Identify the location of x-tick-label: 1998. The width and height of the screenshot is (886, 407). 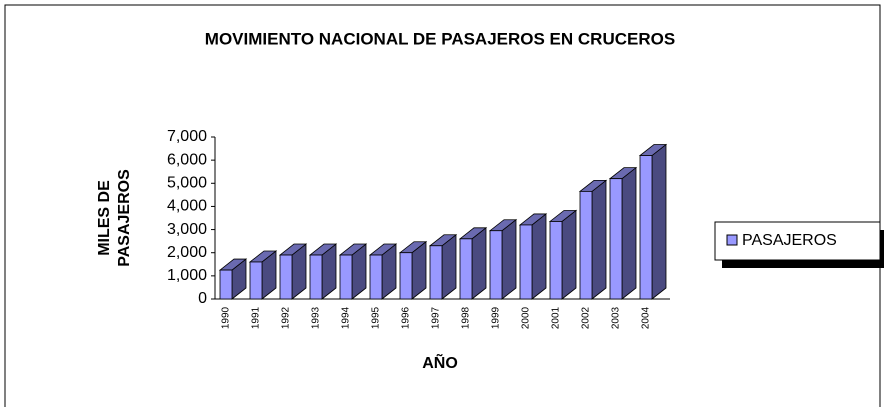
(466, 317).